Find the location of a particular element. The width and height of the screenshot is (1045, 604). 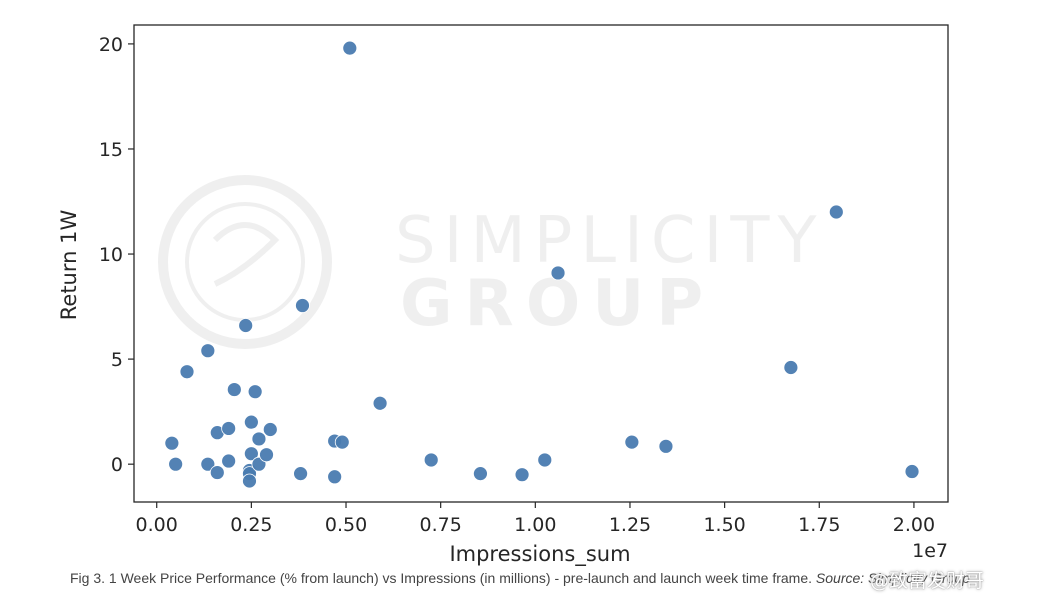

x-tick-label: 1.00 is located at coordinates (535, 525).